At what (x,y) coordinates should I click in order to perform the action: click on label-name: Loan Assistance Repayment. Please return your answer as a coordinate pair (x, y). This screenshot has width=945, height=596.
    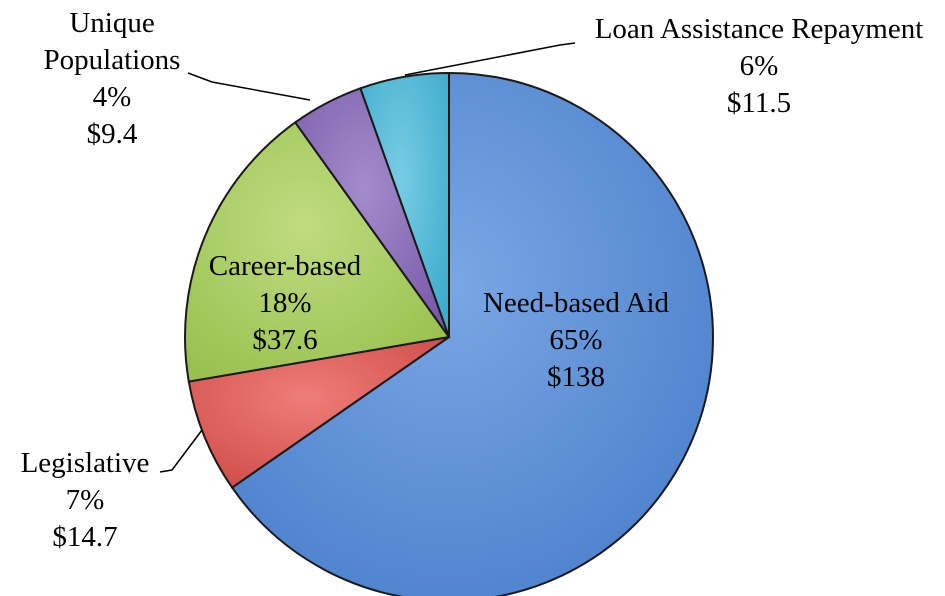
    Looking at the image, I should click on (759, 29).